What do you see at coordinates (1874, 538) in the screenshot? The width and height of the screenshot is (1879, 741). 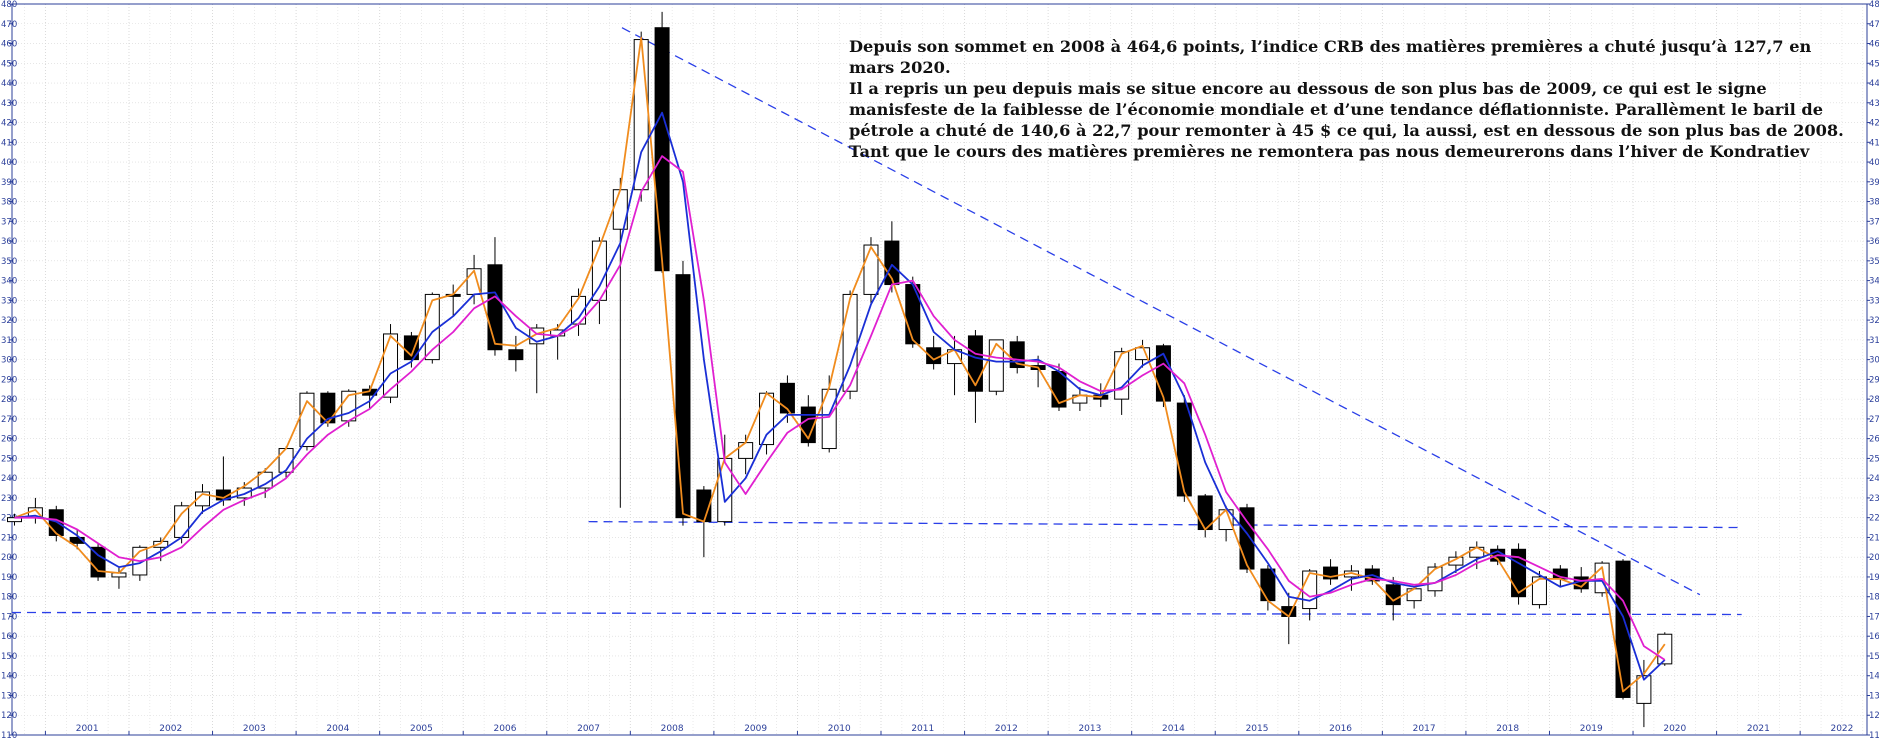 I see `y-tick-label: 210` at bounding box center [1874, 538].